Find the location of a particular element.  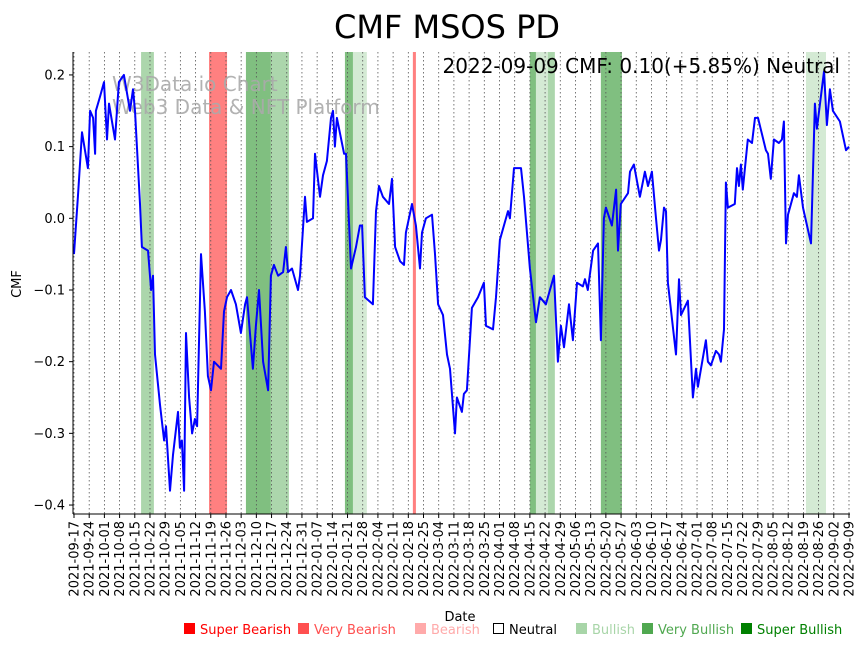

x-tick-label: 2021-11-12 is located at coordinates (196, 559).